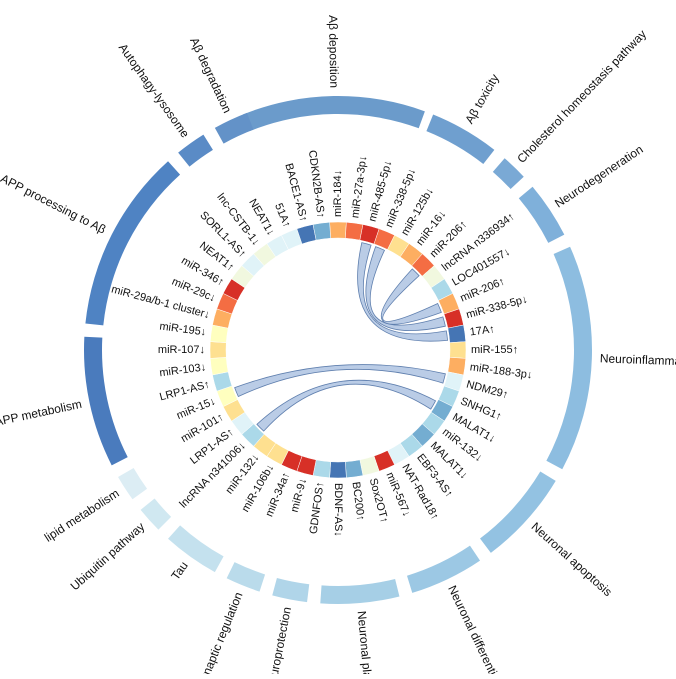 This screenshot has width=676, height=679. What do you see at coordinates (378, 500) in the screenshot?
I see `inner-label: Sox2OT↑` at bounding box center [378, 500].